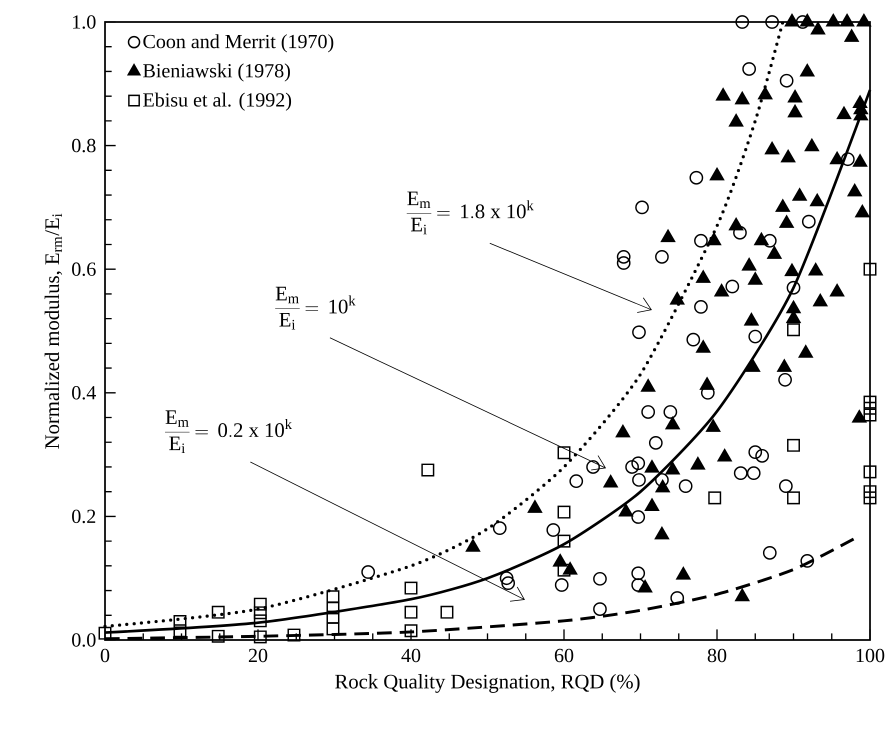  What do you see at coordinates (717, 655) in the screenshot?
I see `x-tick-label: 80` at bounding box center [717, 655].